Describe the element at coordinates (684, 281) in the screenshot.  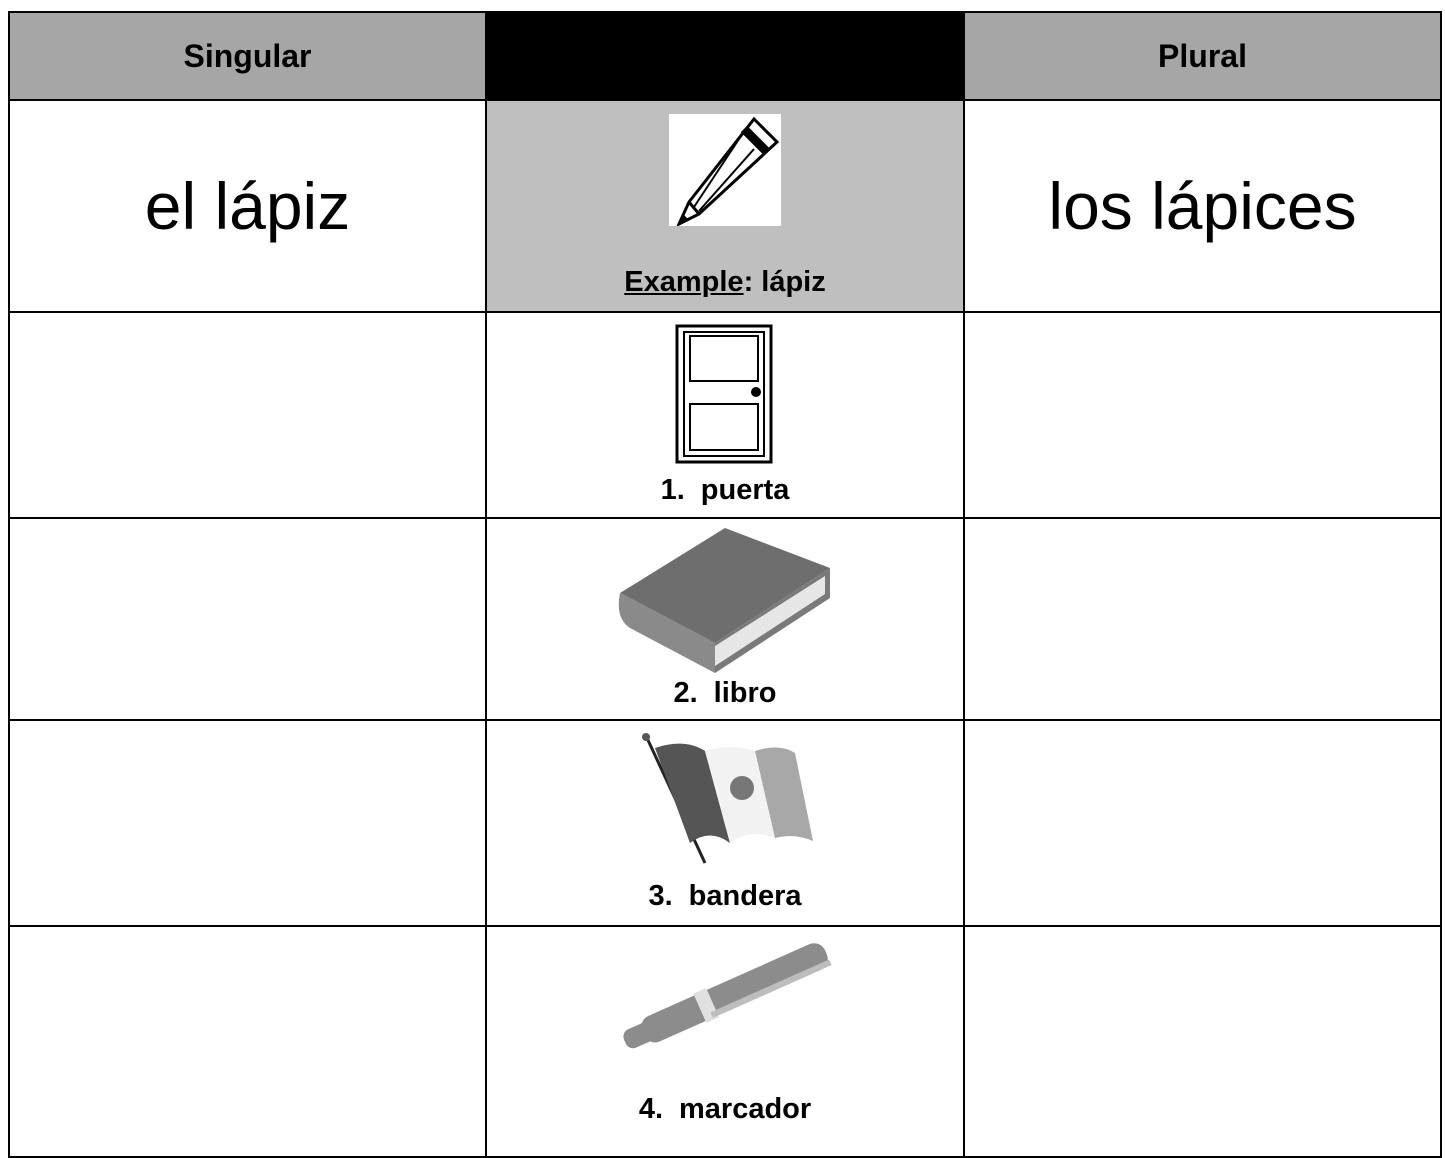
I see `example-label: Example` at that location.